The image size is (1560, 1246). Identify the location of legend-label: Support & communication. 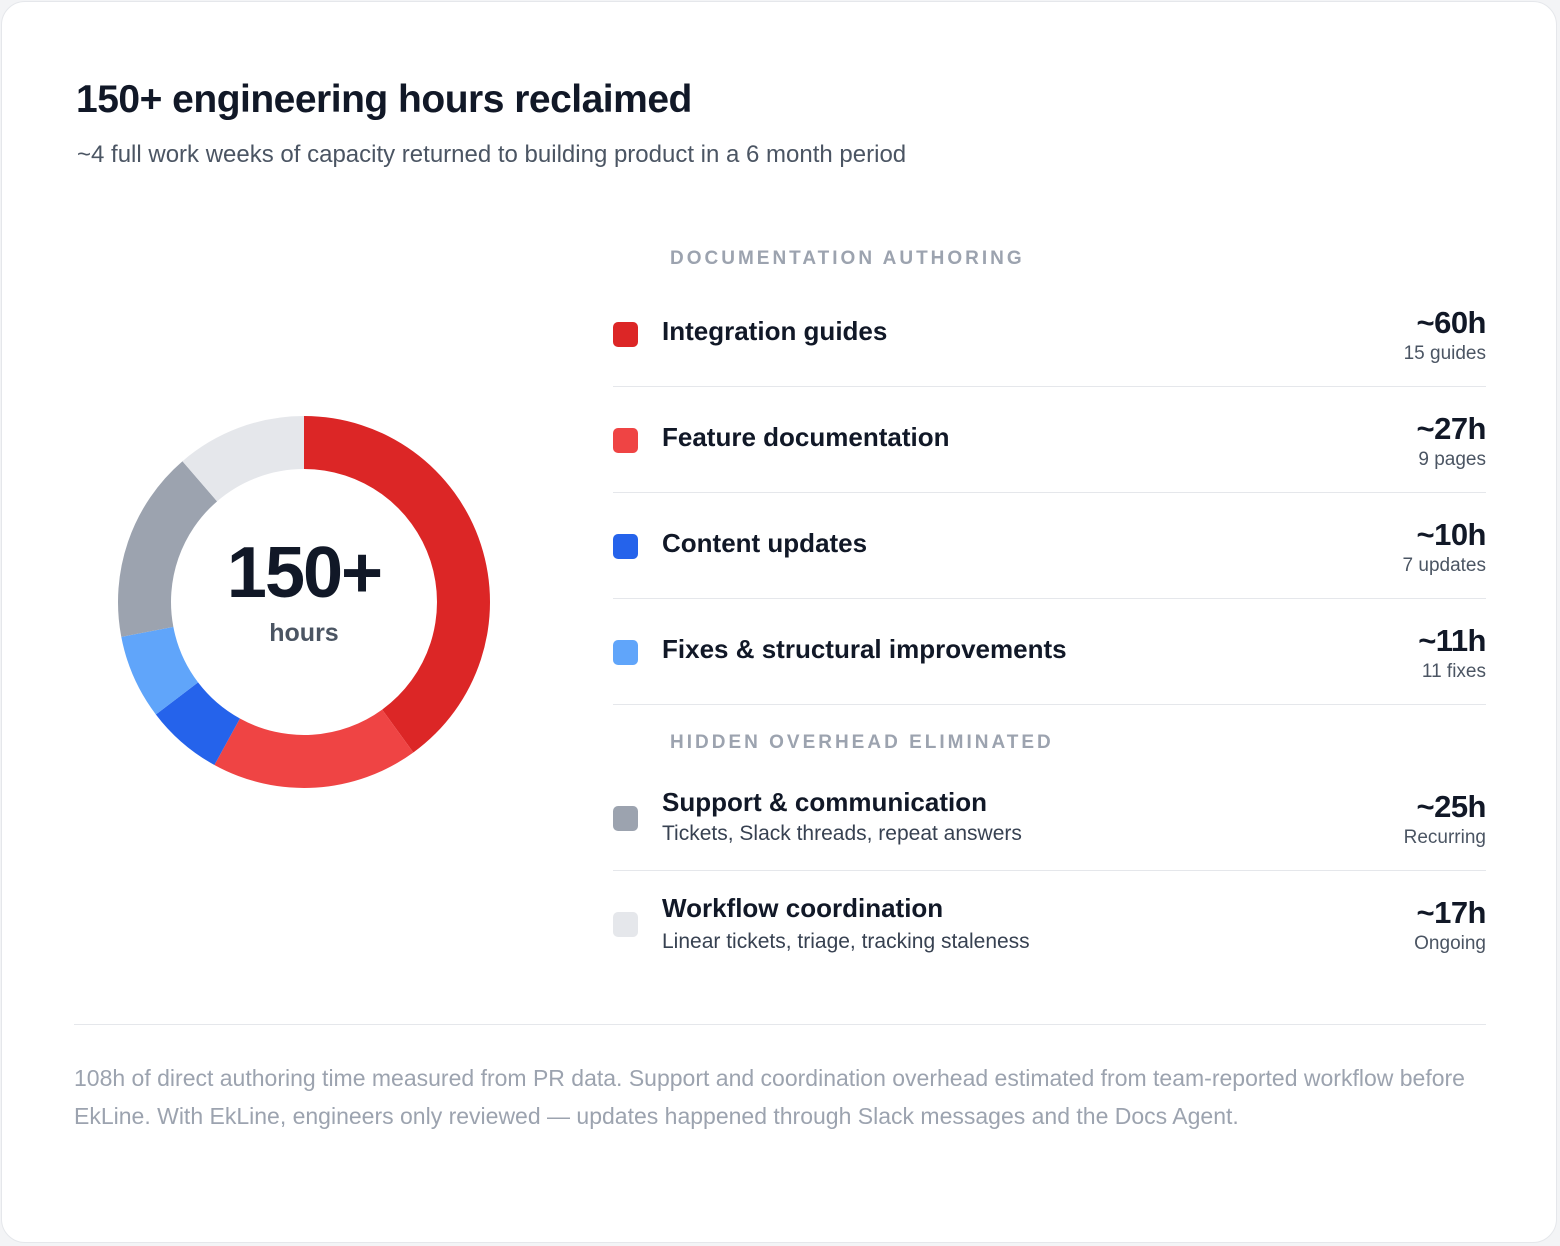
(824, 802).